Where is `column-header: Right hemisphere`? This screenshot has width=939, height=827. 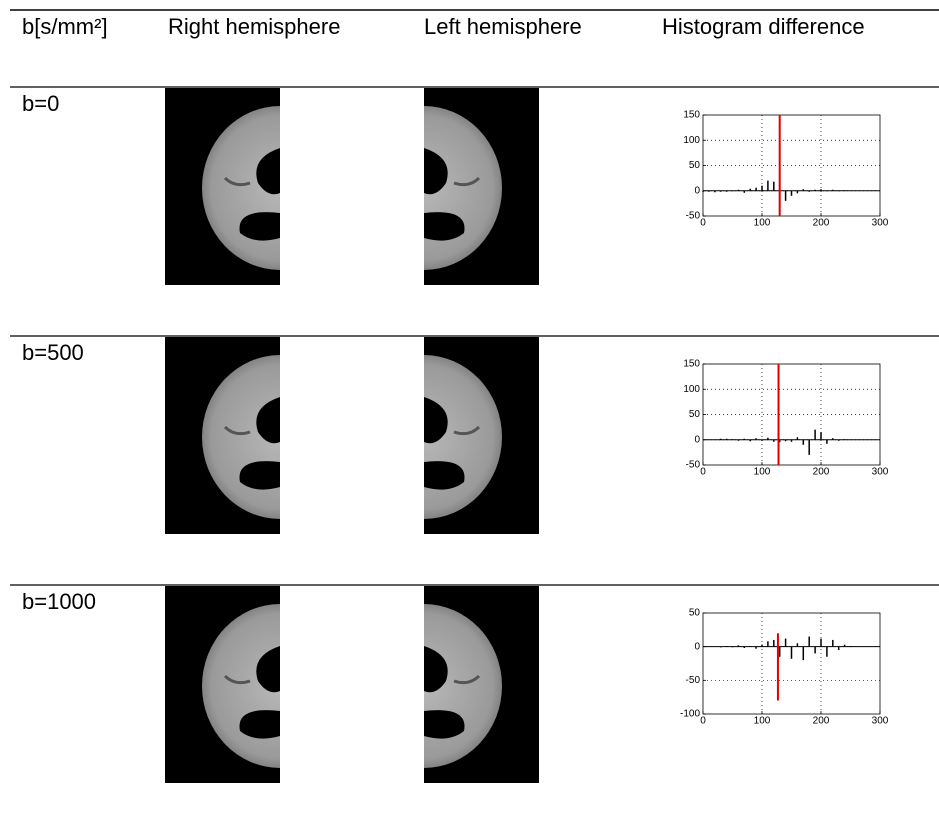
column-header: Right hemisphere is located at coordinates (254, 26).